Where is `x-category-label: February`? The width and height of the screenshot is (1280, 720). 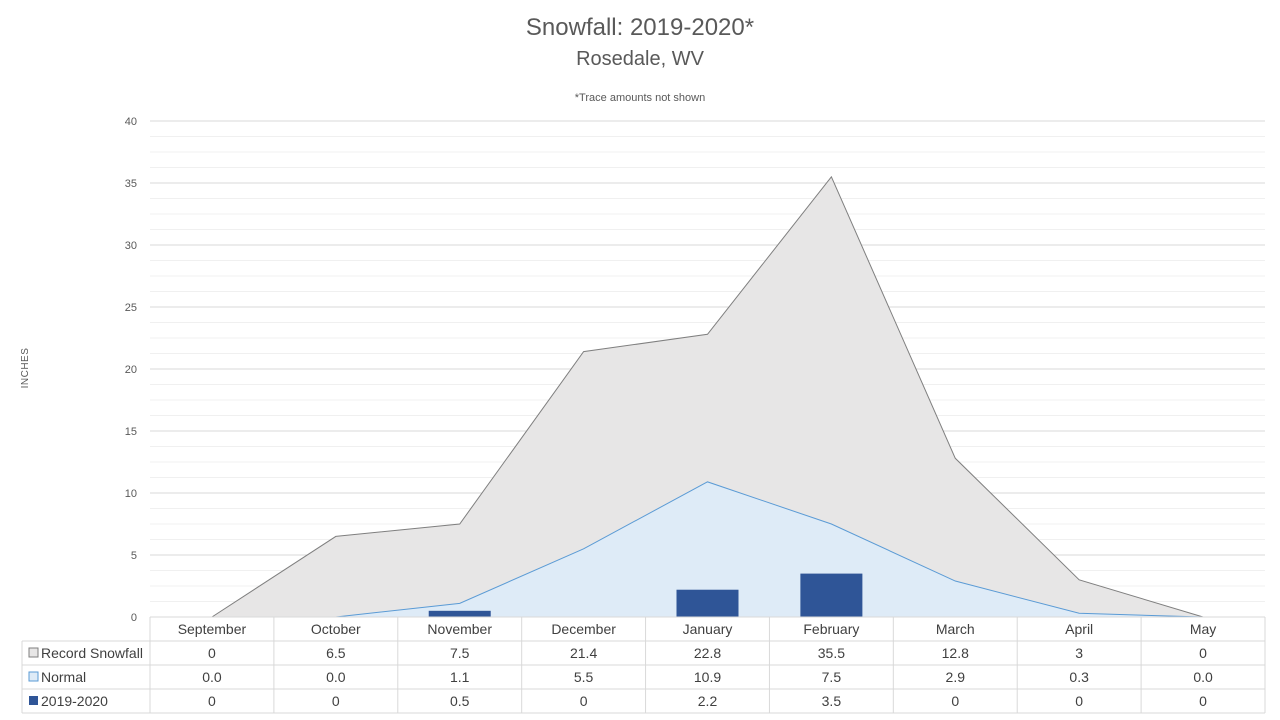
x-category-label: February is located at coordinates (831, 629).